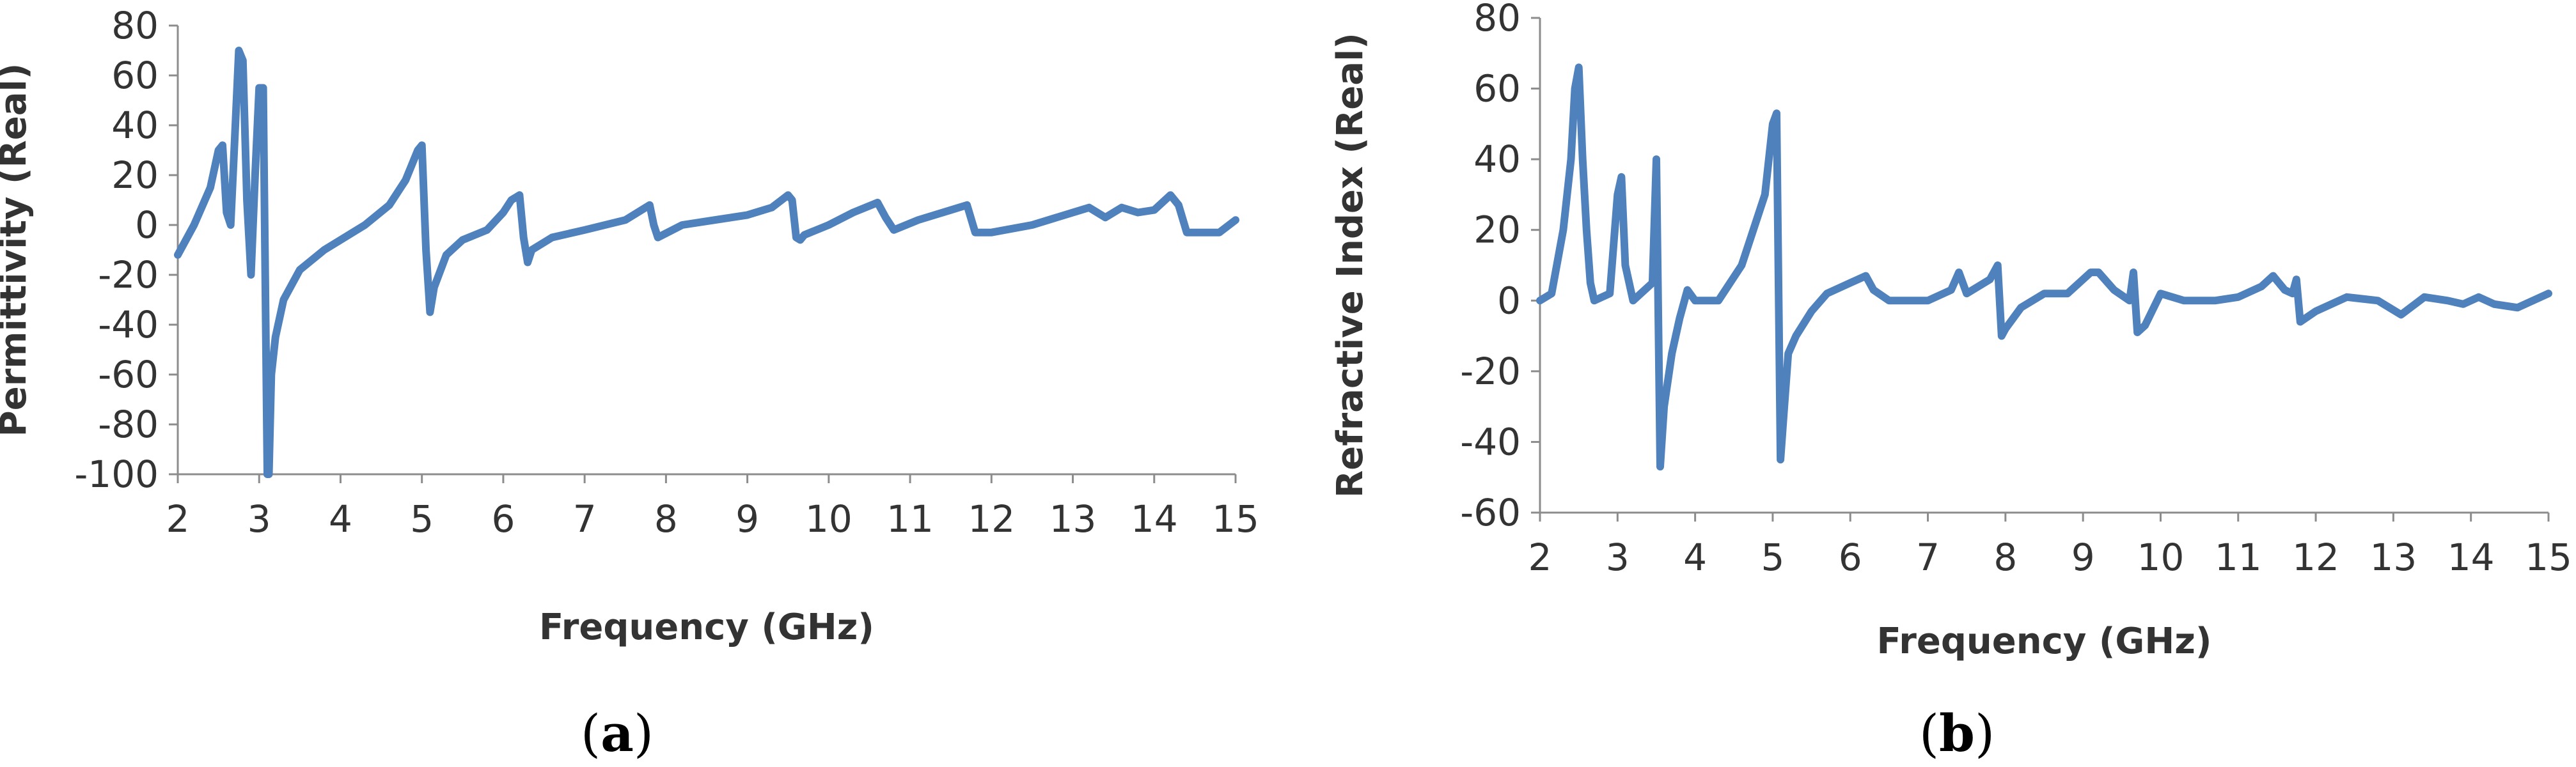 The image size is (2576, 767). I want to click on y-tick-label: -100, so click(116, 474).